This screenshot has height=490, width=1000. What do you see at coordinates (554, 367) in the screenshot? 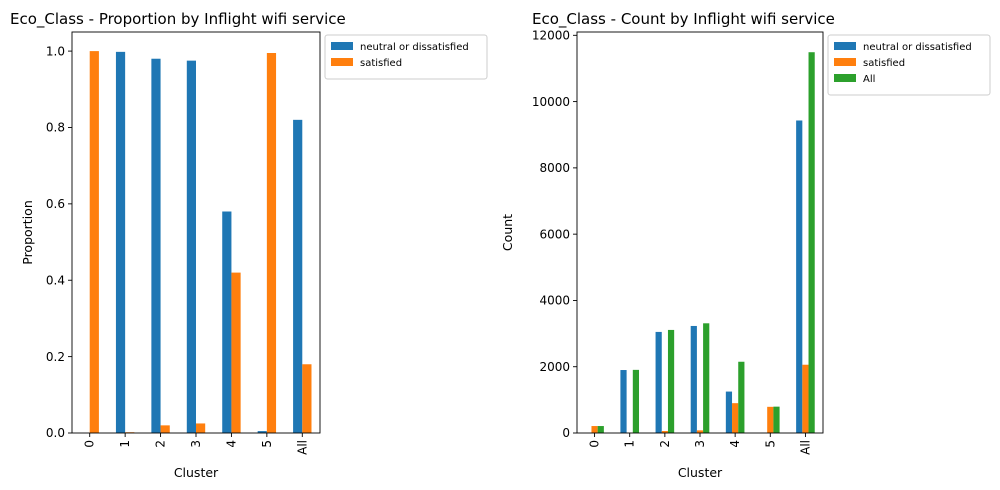
I see `y-tick-label: 2000` at bounding box center [554, 367].